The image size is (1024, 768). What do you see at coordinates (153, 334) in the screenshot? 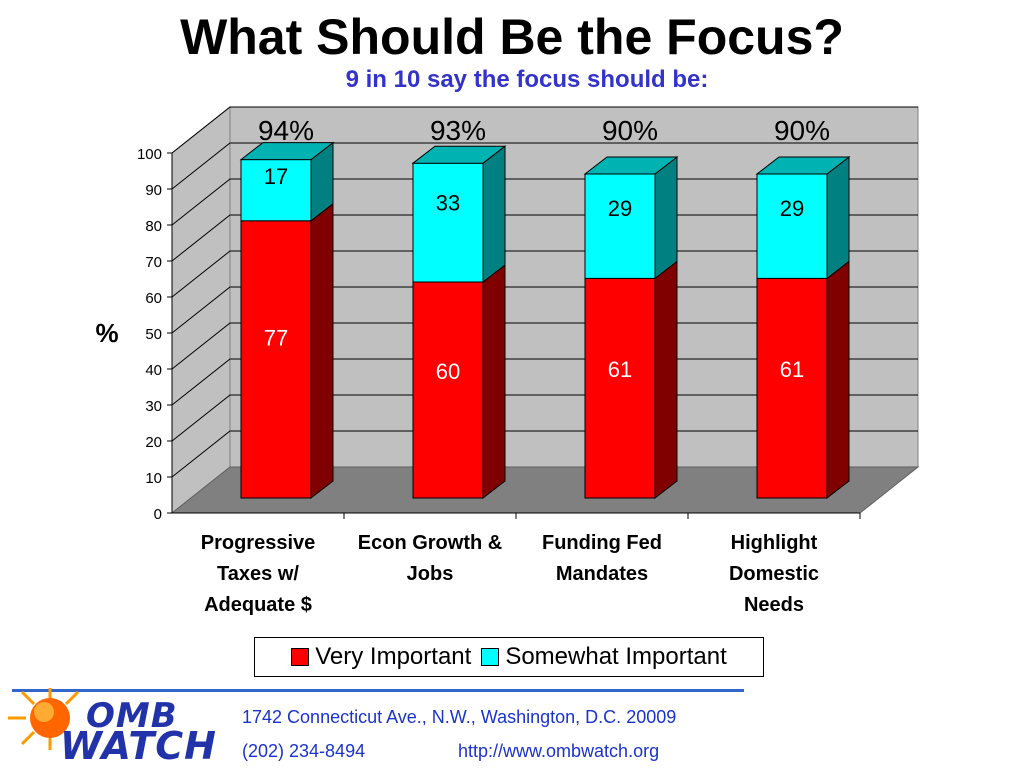
I see `y-tick-label: 50` at bounding box center [153, 334].